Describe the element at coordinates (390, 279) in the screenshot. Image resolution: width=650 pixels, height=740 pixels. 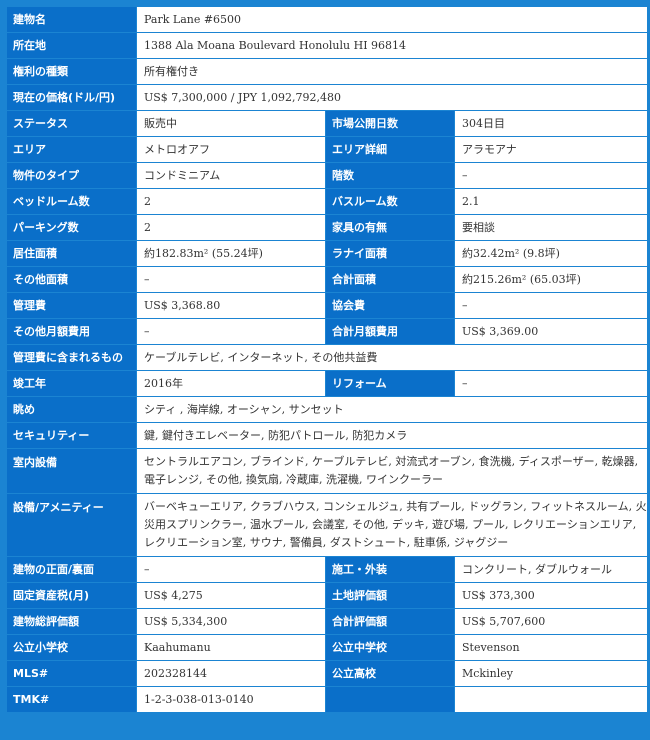
I see `total-area-label: 合計面積` at that location.